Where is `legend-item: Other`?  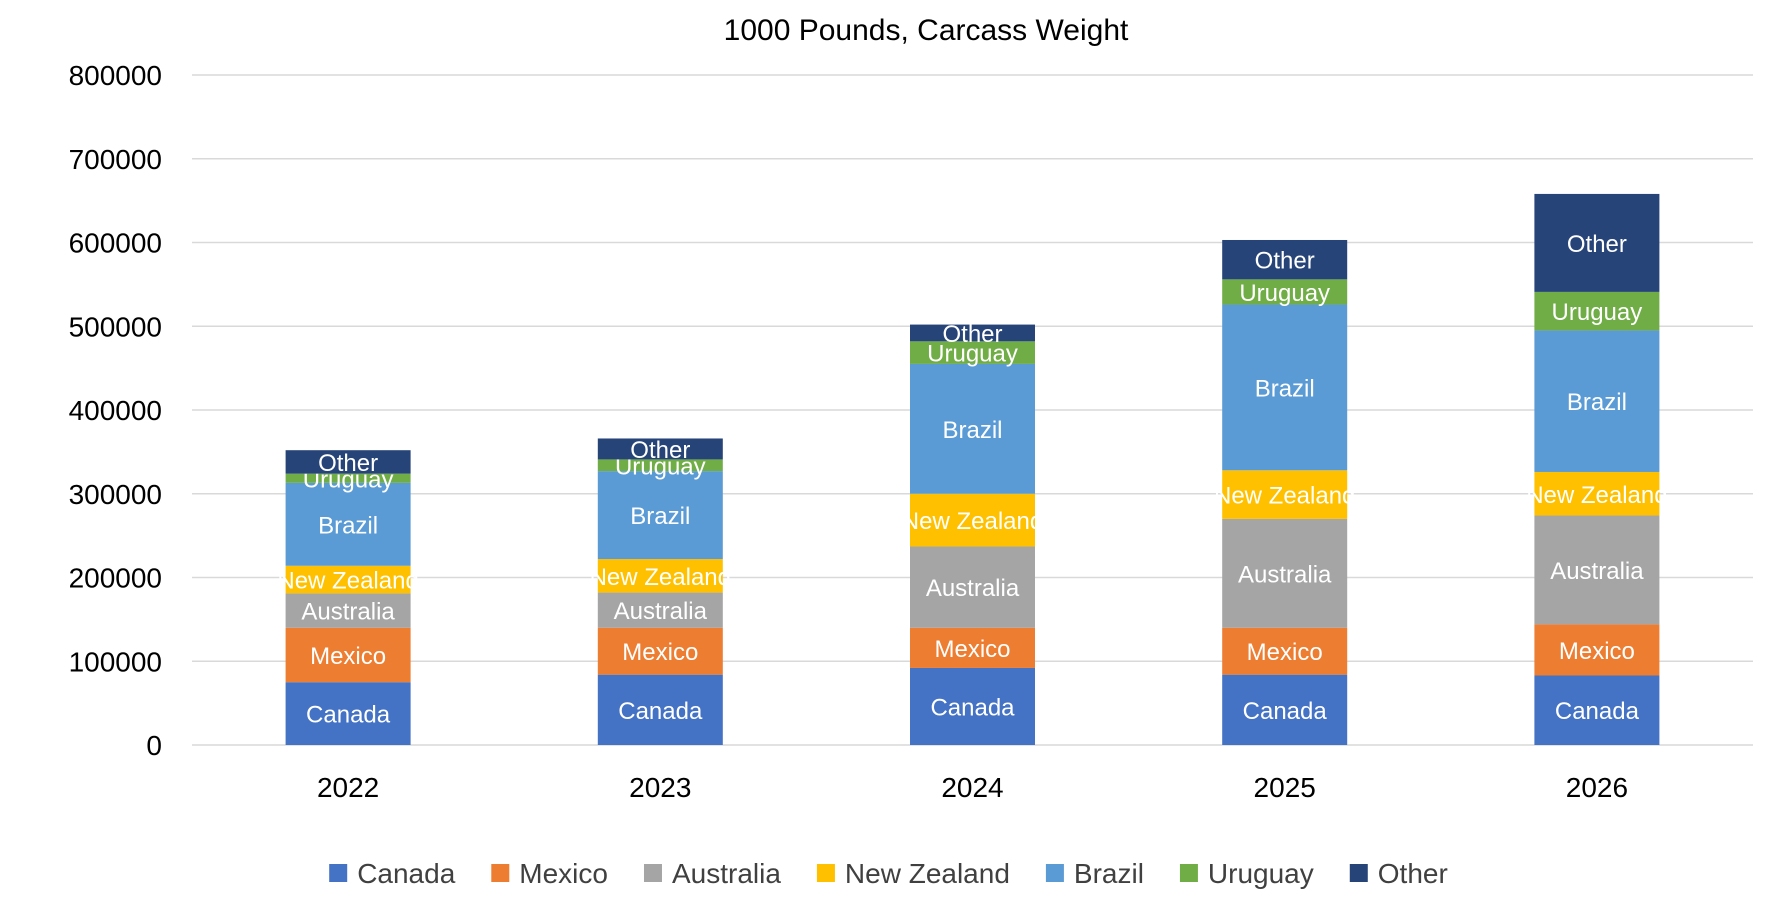
legend-item: Other is located at coordinates (1398, 873).